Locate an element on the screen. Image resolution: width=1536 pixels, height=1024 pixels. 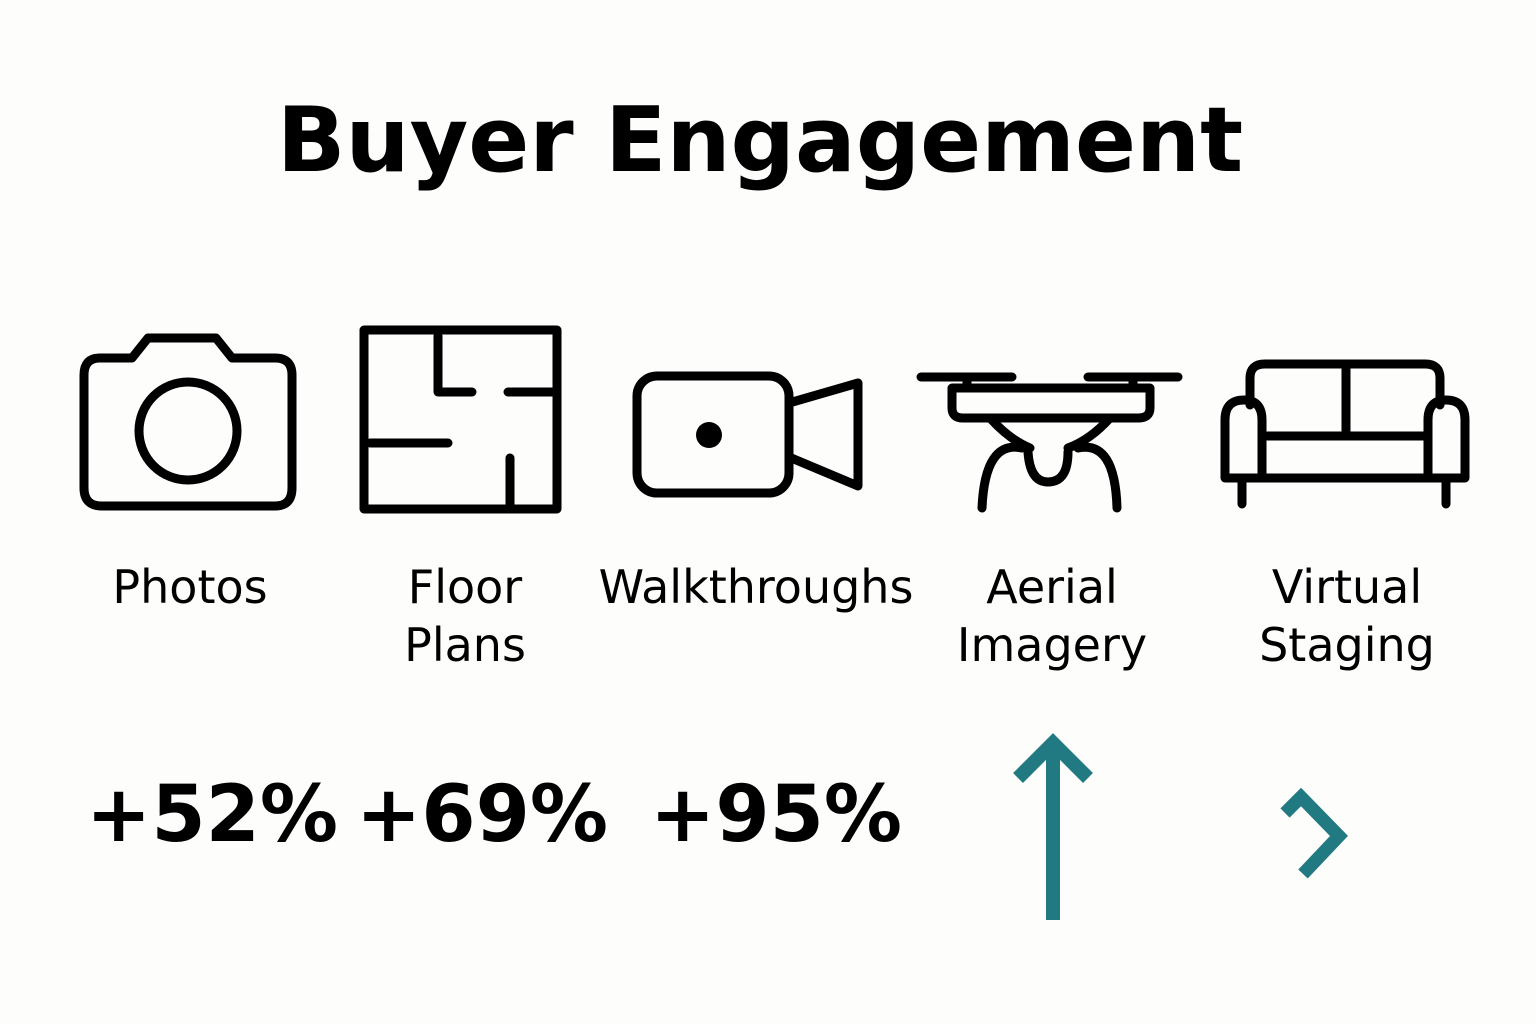
sofa-icon is located at coordinates (1345, 434).